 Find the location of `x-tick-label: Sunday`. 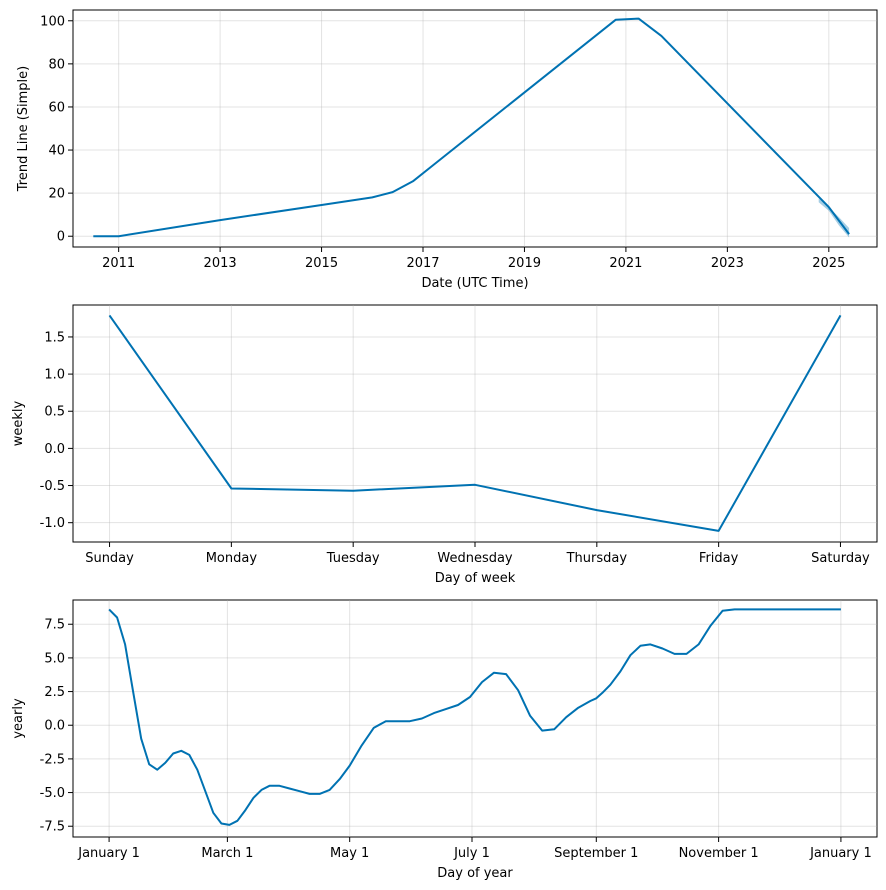

x-tick-label: Sunday is located at coordinates (109, 558).